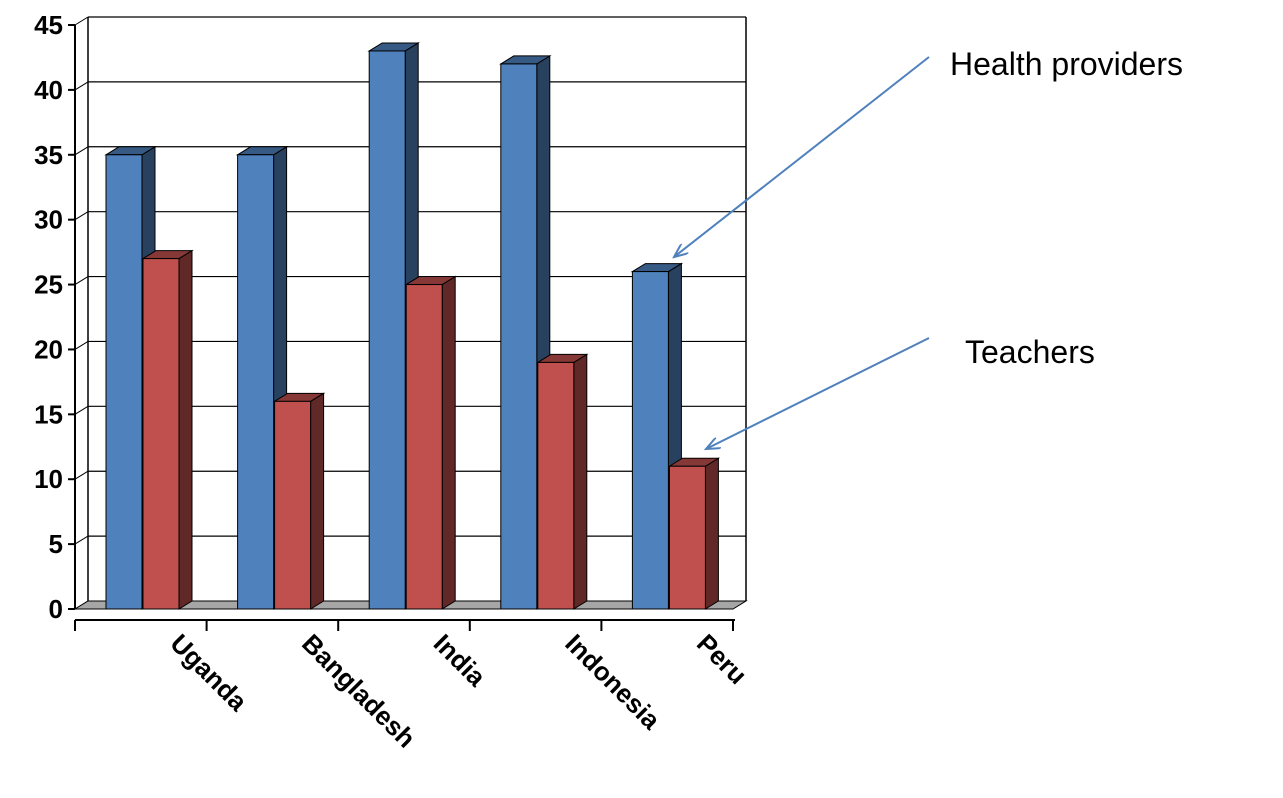 The height and width of the screenshot is (798, 1283). What do you see at coordinates (48, 25) in the screenshot?
I see `y-tick-label: 45` at bounding box center [48, 25].